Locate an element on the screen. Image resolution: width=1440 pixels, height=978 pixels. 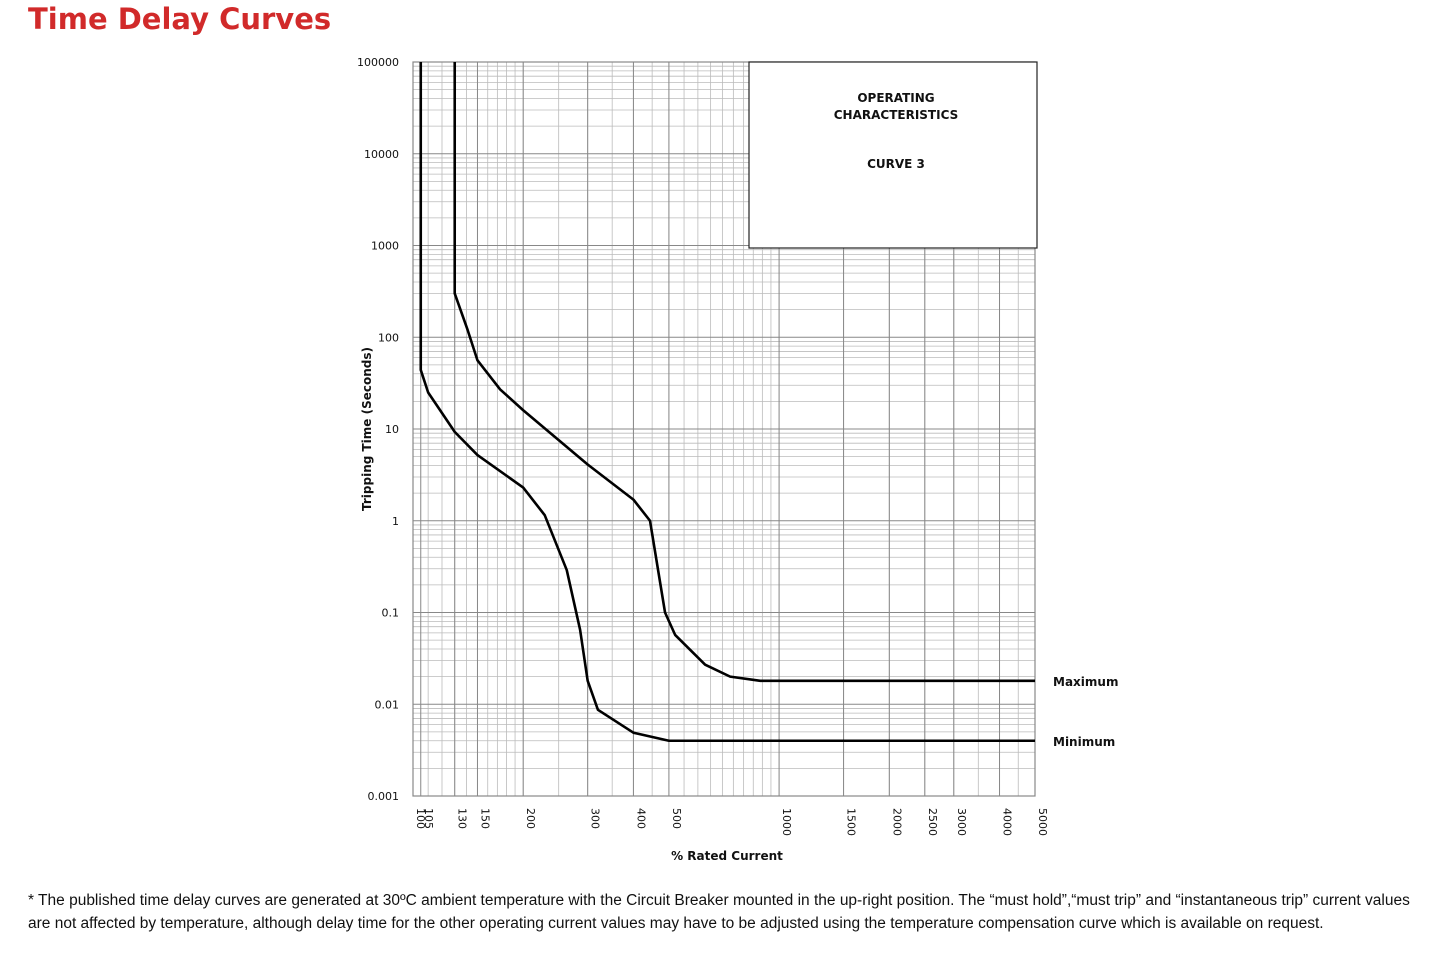
y-tick-label: 0.001 is located at coordinates (384, 796).